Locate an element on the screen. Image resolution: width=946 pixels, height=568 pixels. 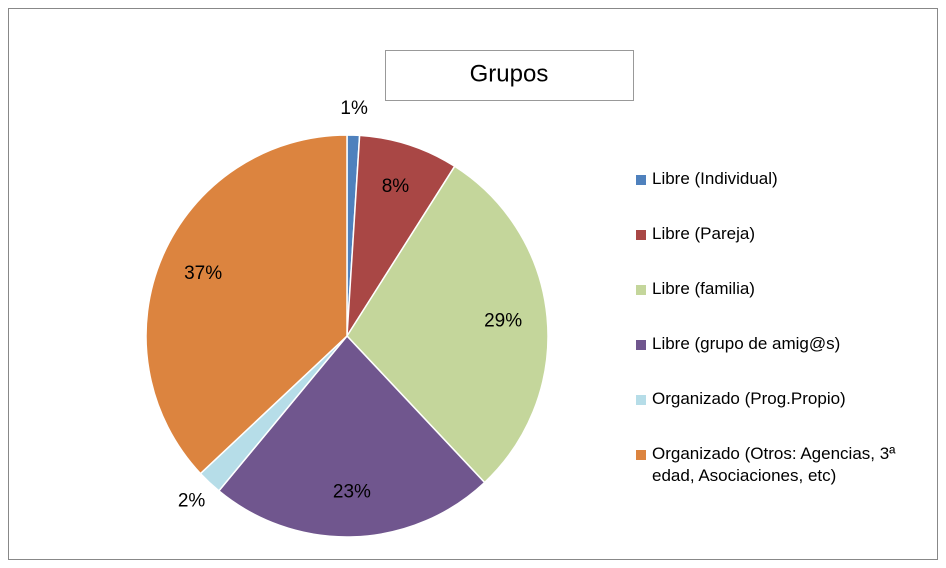
legend-item: Libre (familia) is located at coordinates (781, 305).